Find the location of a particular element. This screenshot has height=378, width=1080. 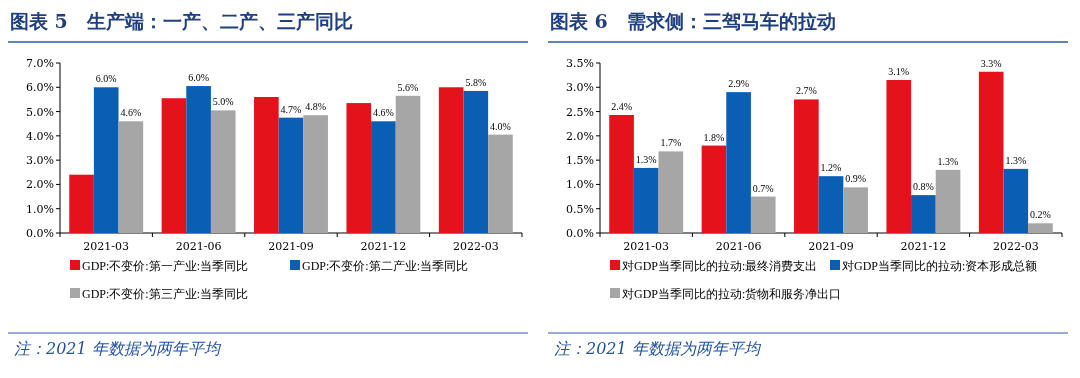

y-tick-label: 7.0% is located at coordinates (40, 63).